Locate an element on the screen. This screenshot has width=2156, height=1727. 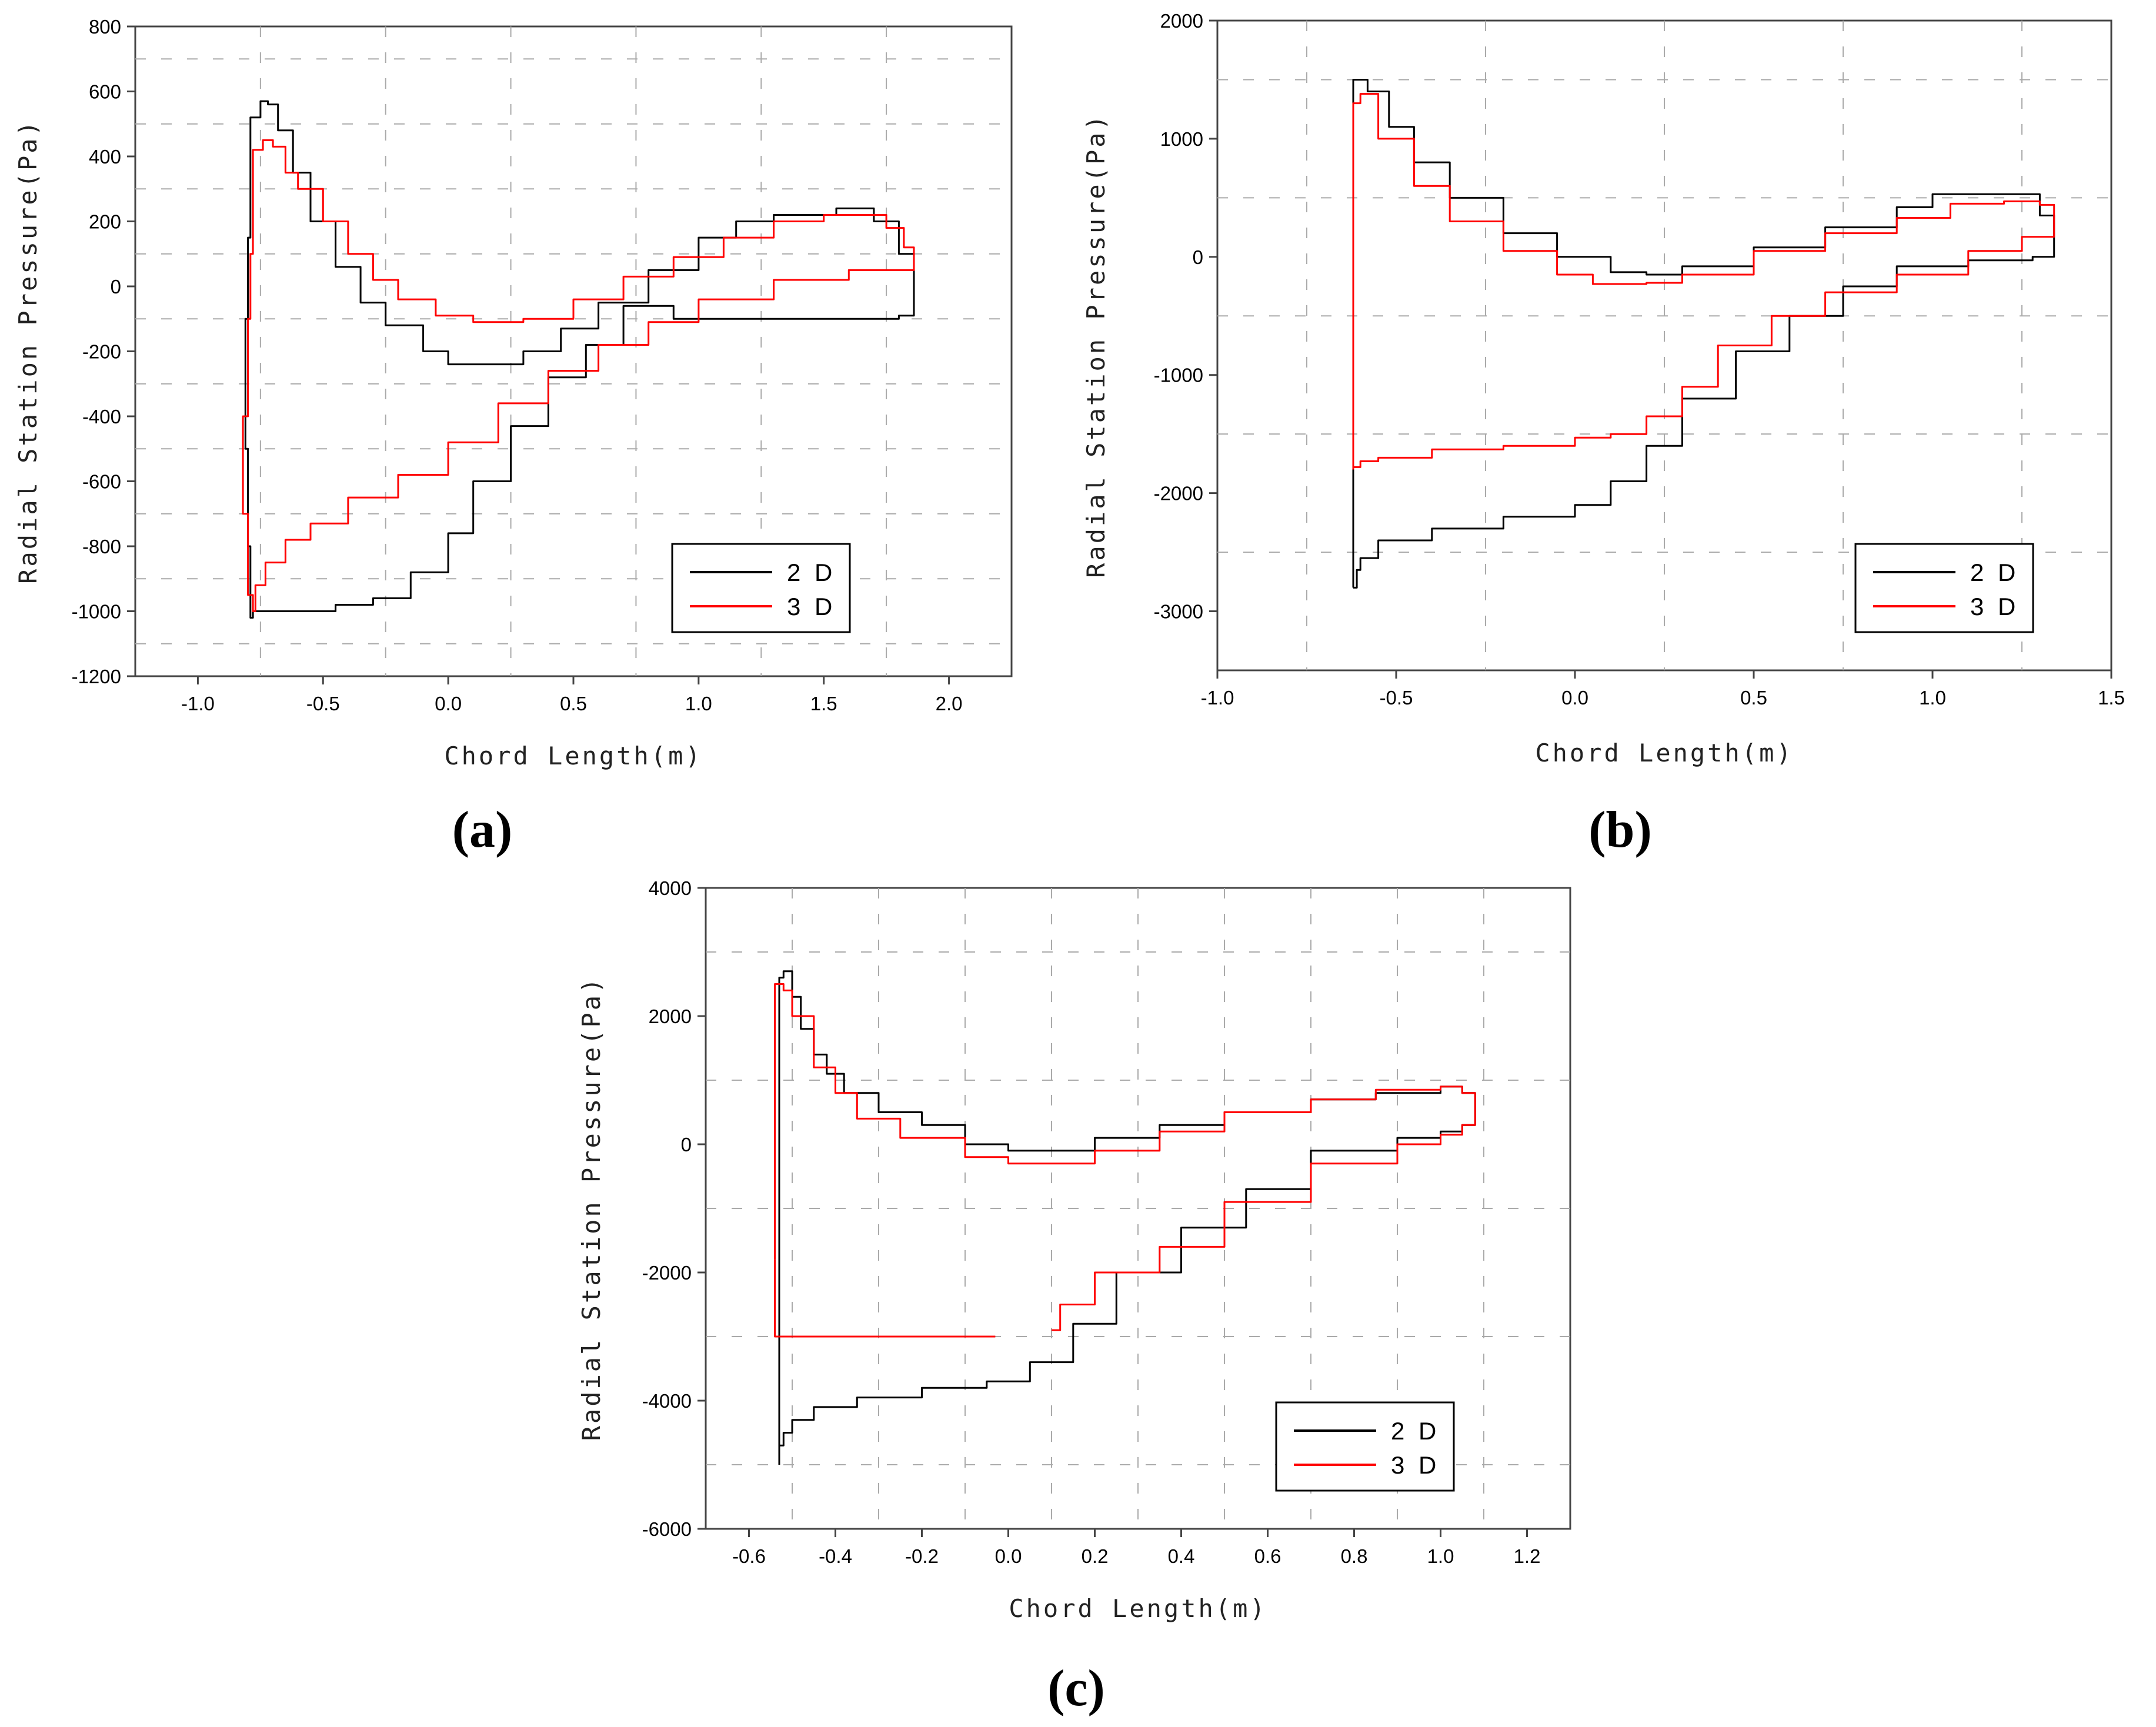
y-tick-label: -6000 is located at coordinates (667, 1529).